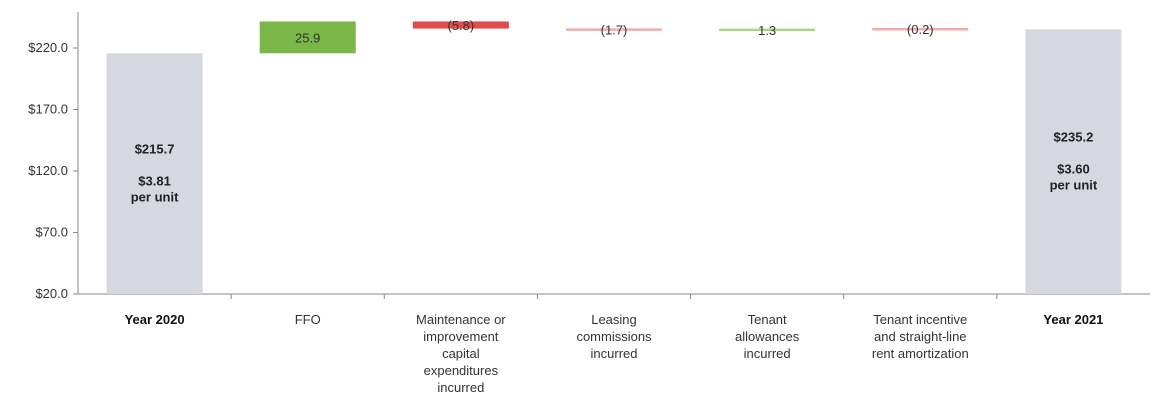  I want to click on delta-bar-label: 1.3, so click(767, 30).